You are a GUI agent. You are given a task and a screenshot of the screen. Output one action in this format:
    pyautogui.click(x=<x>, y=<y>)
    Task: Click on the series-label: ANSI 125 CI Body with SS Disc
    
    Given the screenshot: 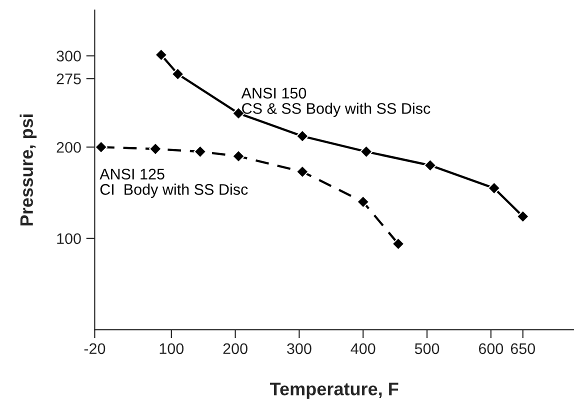 What is the action you would take?
    pyautogui.click(x=174, y=183)
    